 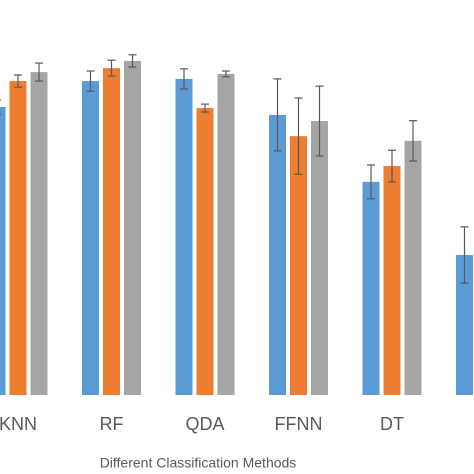 What do you see at coordinates (198, 463) in the screenshot?
I see `x-axis-title: Different Classification Methods` at bounding box center [198, 463].